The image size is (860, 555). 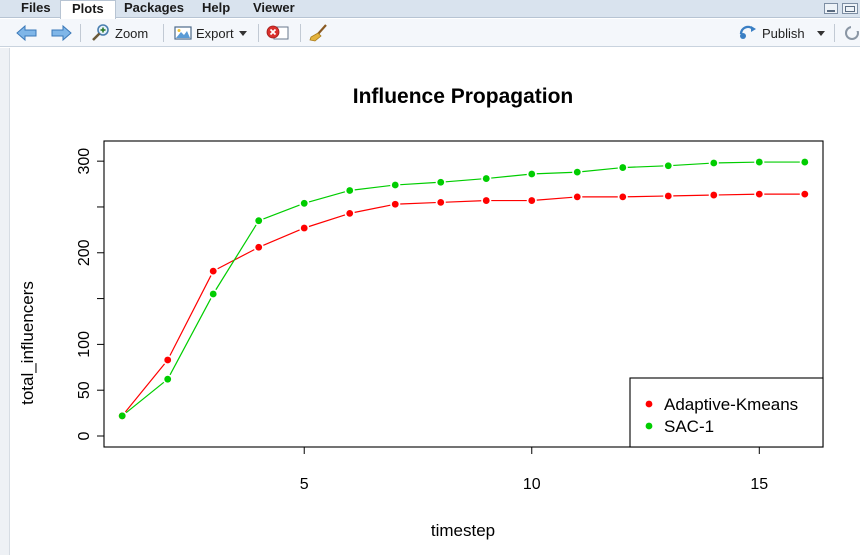 What do you see at coordinates (850, 8) in the screenshot?
I see `maximize-pane-button` at bounding box center [850, 8].